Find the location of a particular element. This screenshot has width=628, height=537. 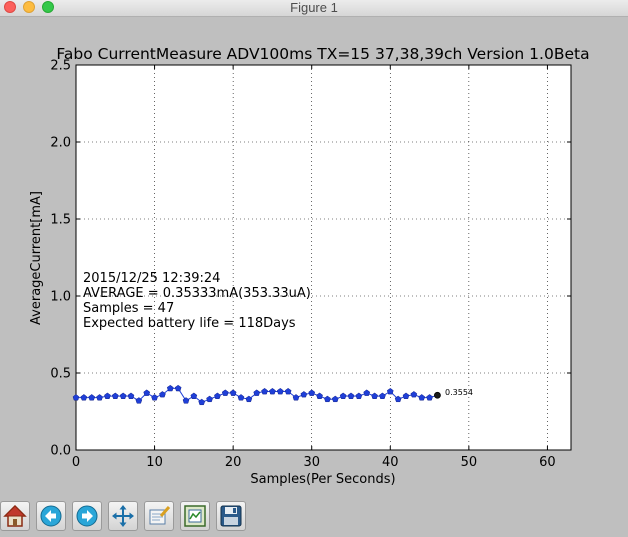

zoom-button is located at coordinates (159, 516).